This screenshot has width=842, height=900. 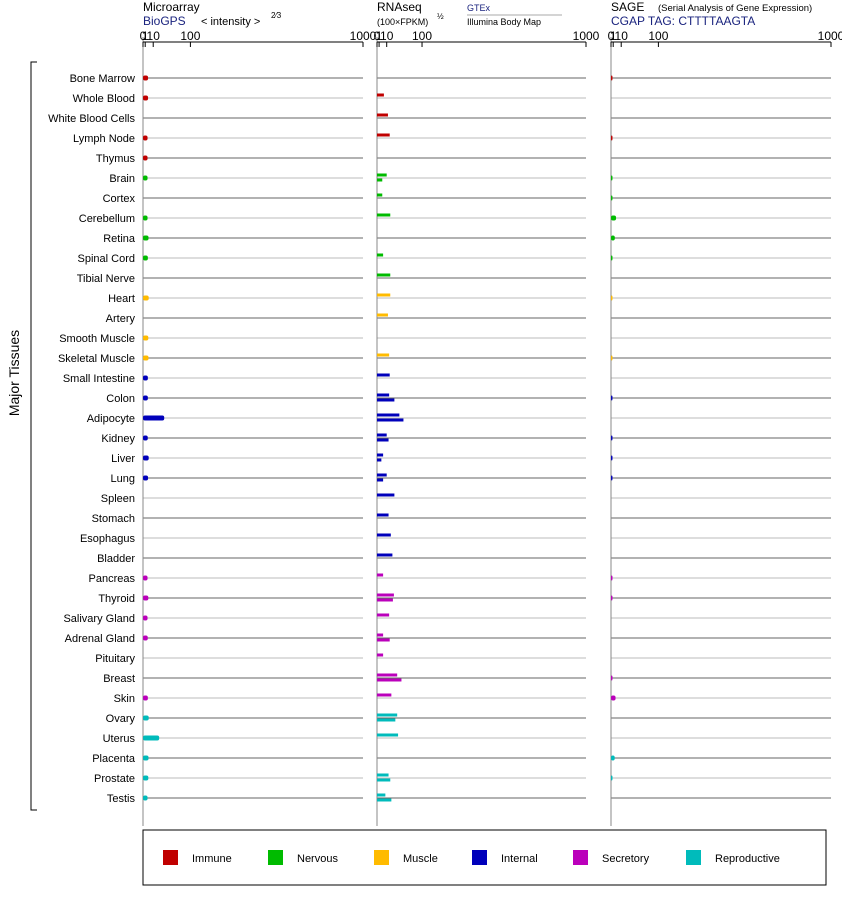 What do you see at coordinates (119, 199) in the screenshot?
I see `tissue-label: Cortex` at bounding box center [119, 199].